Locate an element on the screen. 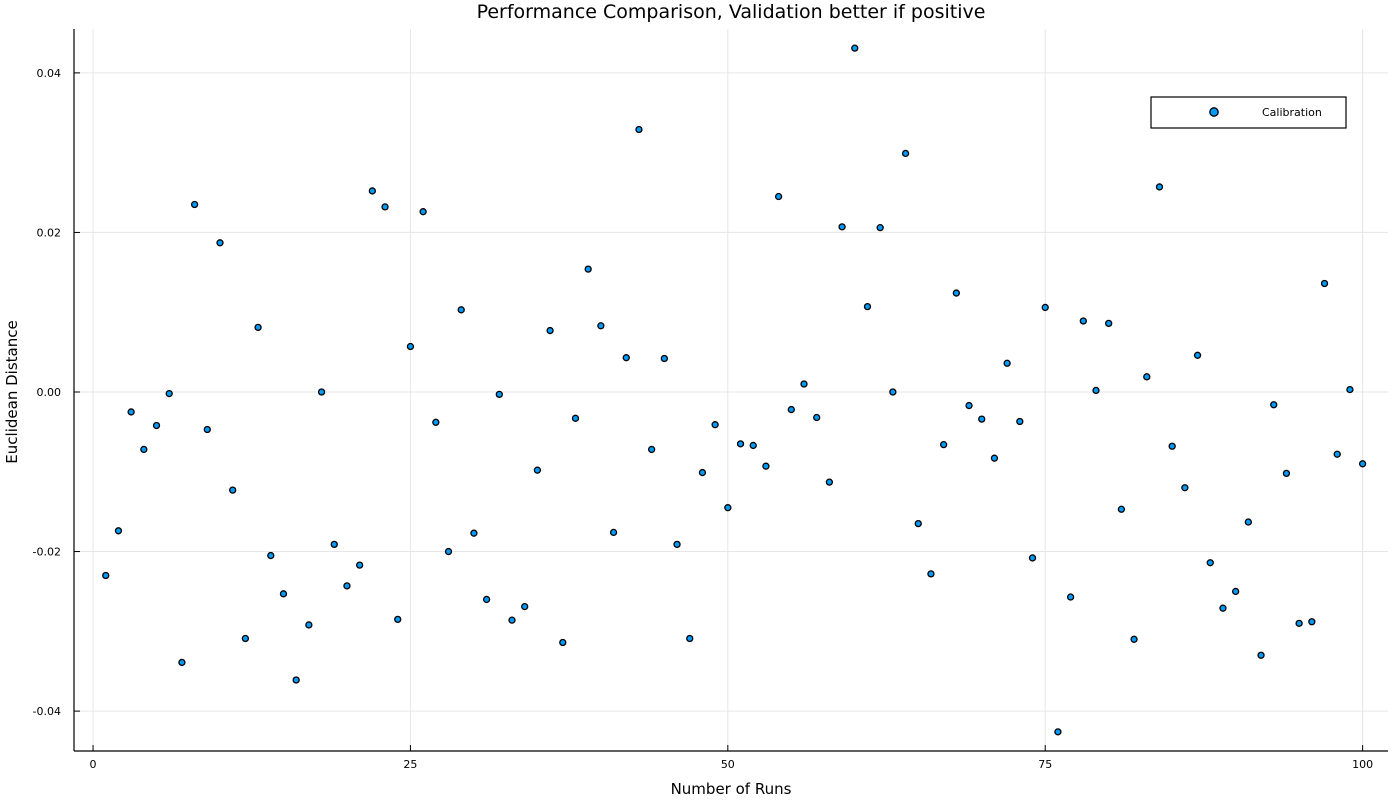  y-tick-label-0.02: 0.02 is located at coordinates (49, 232).